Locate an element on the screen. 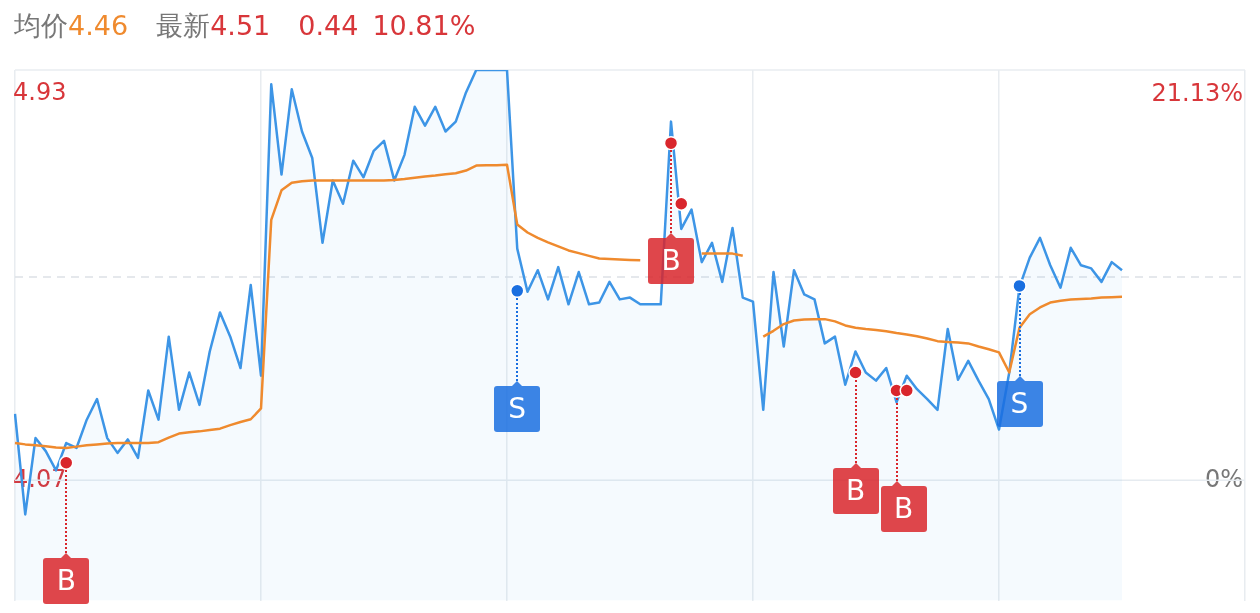 This screenshot has height=613, width=1260. y-tick-label: 4.93 is located at coordinates (40, 92).